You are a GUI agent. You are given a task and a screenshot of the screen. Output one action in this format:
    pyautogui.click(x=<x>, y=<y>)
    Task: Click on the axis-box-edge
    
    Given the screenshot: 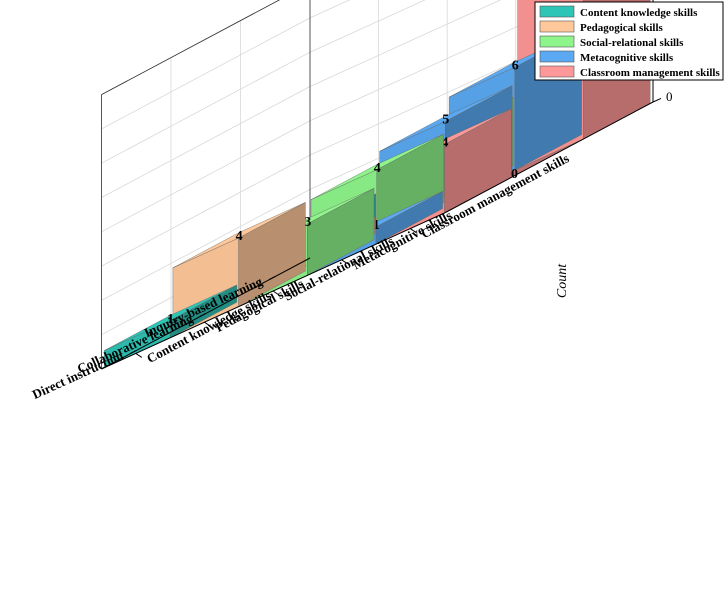 What is the action you would take?
    pyautogui.click(x=191, y=47)
    